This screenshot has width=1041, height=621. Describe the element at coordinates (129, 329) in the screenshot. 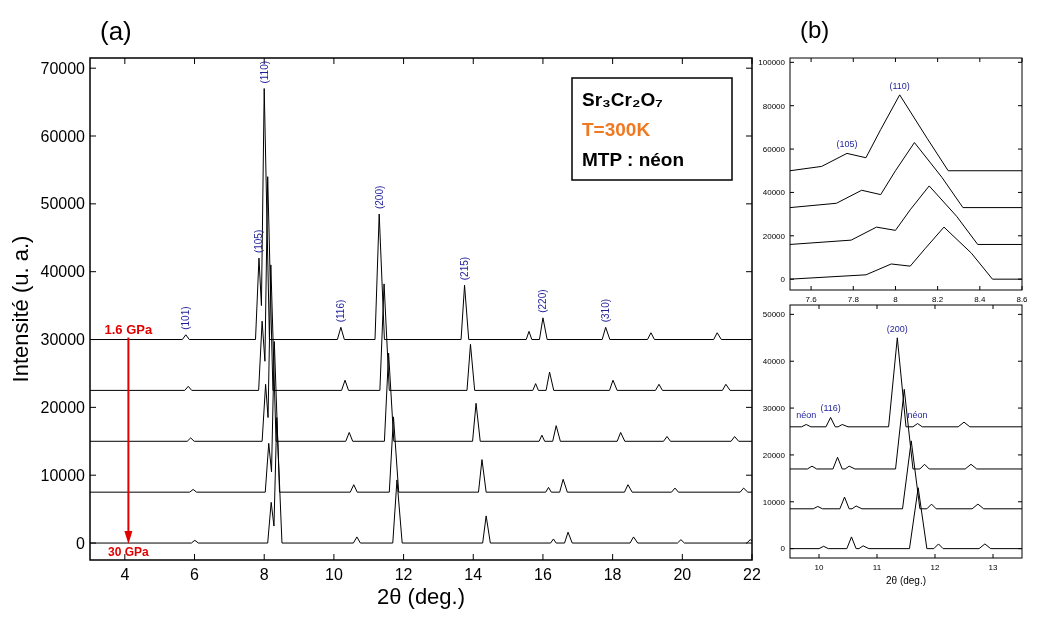

I see `annotation: 1.6 GPa` at that location.